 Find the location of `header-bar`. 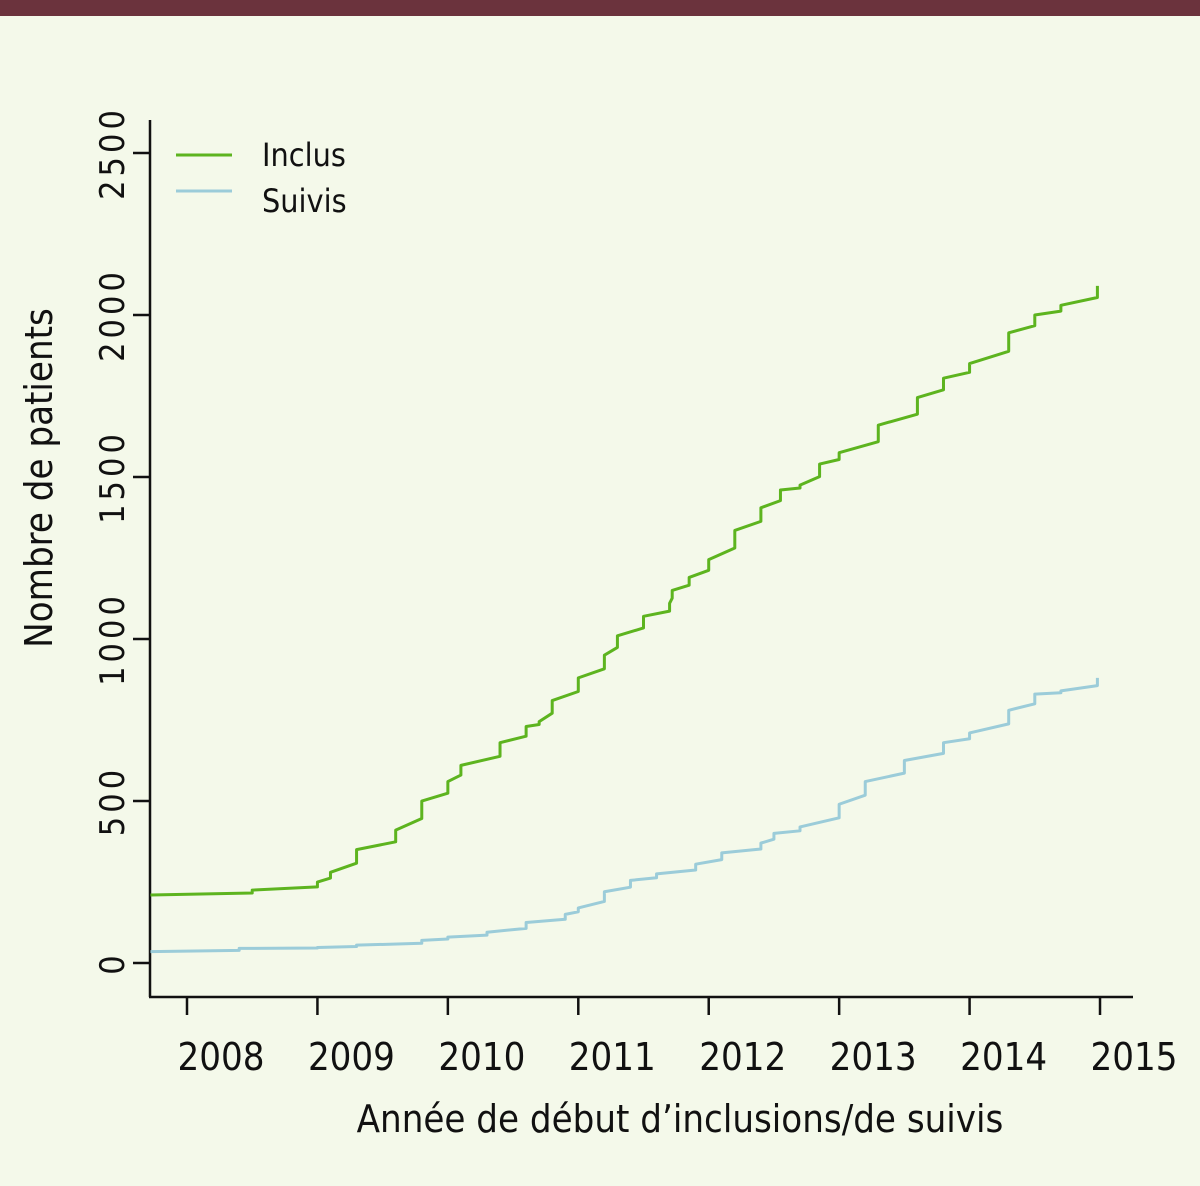

header-bar is located at coordinates (600, 8).